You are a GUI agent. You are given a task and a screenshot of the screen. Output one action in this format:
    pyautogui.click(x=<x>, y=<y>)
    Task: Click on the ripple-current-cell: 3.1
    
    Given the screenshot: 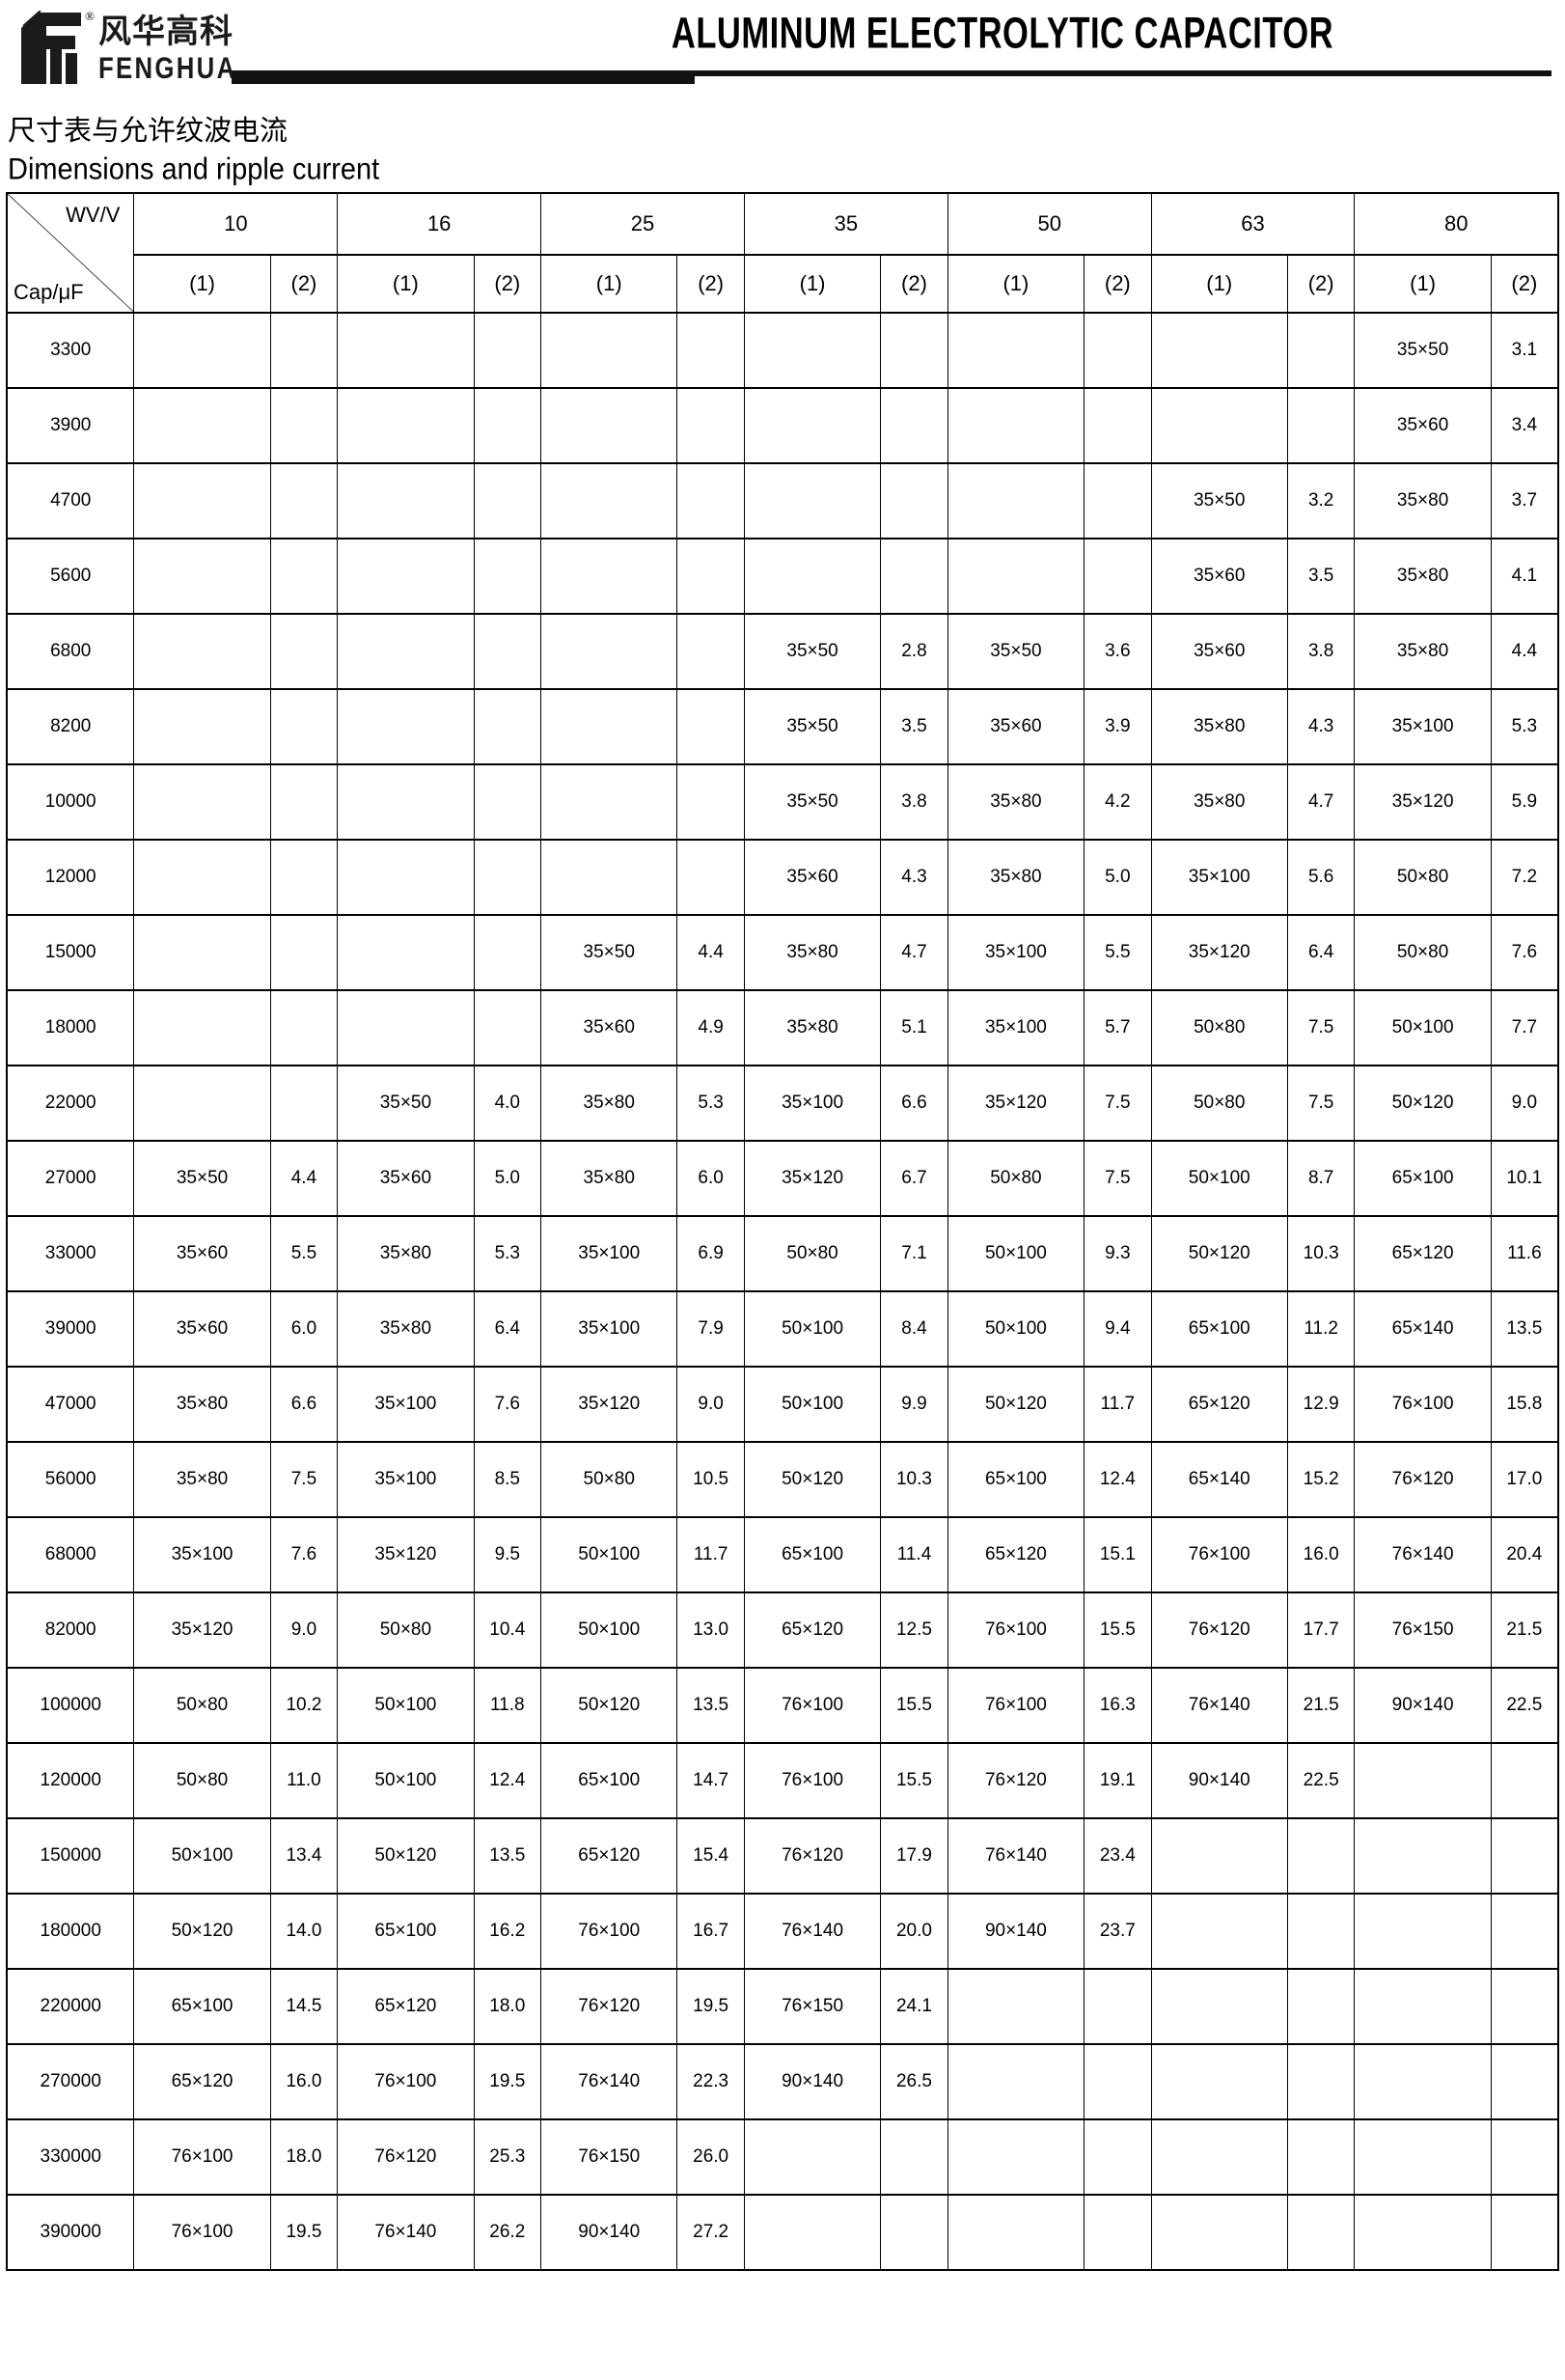 What is the action you would take?
    pyautogui.click(x=1524, y=351)
    